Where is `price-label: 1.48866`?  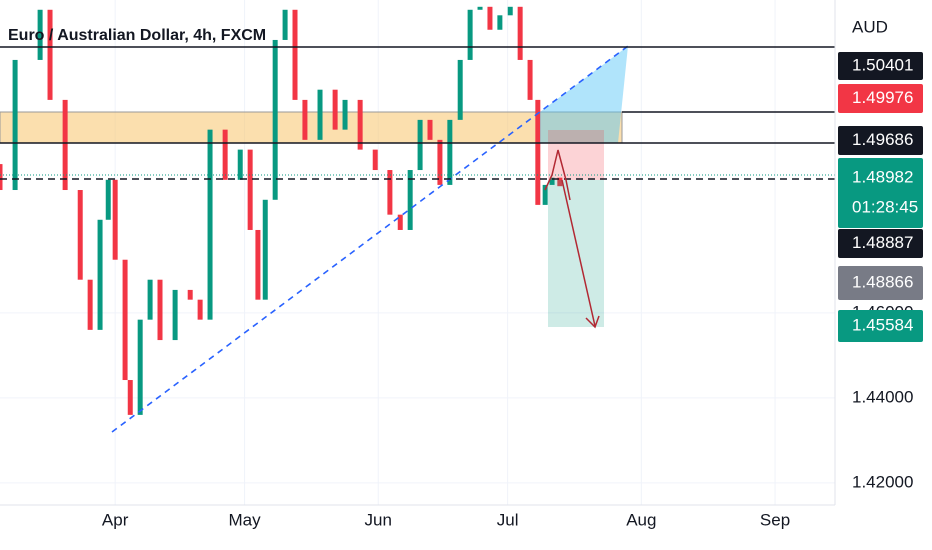 price-label: 1.48866 is located at coordinates (882, 281).